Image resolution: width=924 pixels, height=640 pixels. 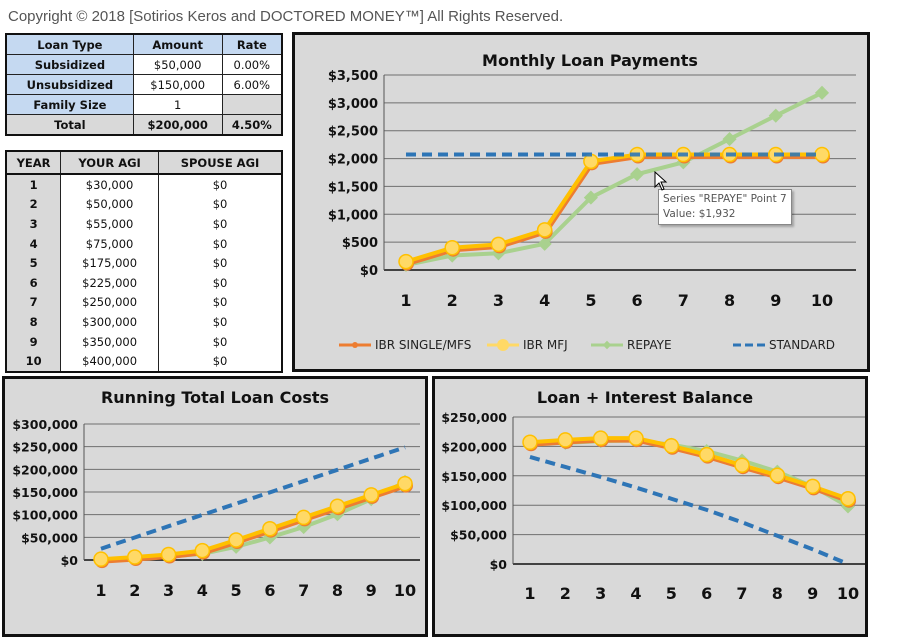 I want to click on y-tick-label: $1,500, so click(x=353, y=187).